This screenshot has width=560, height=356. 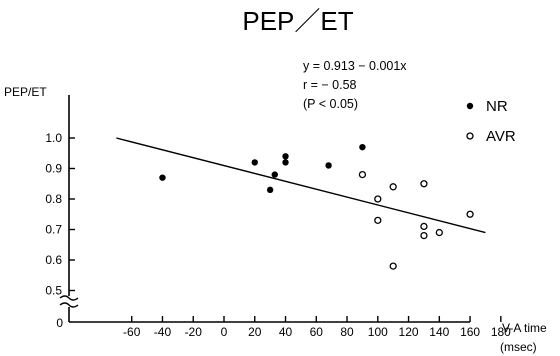 What do you see at coordinates (255, 332) in the screenshot?
I see `x-tick-label: 20` at bounding box center [255, 332].